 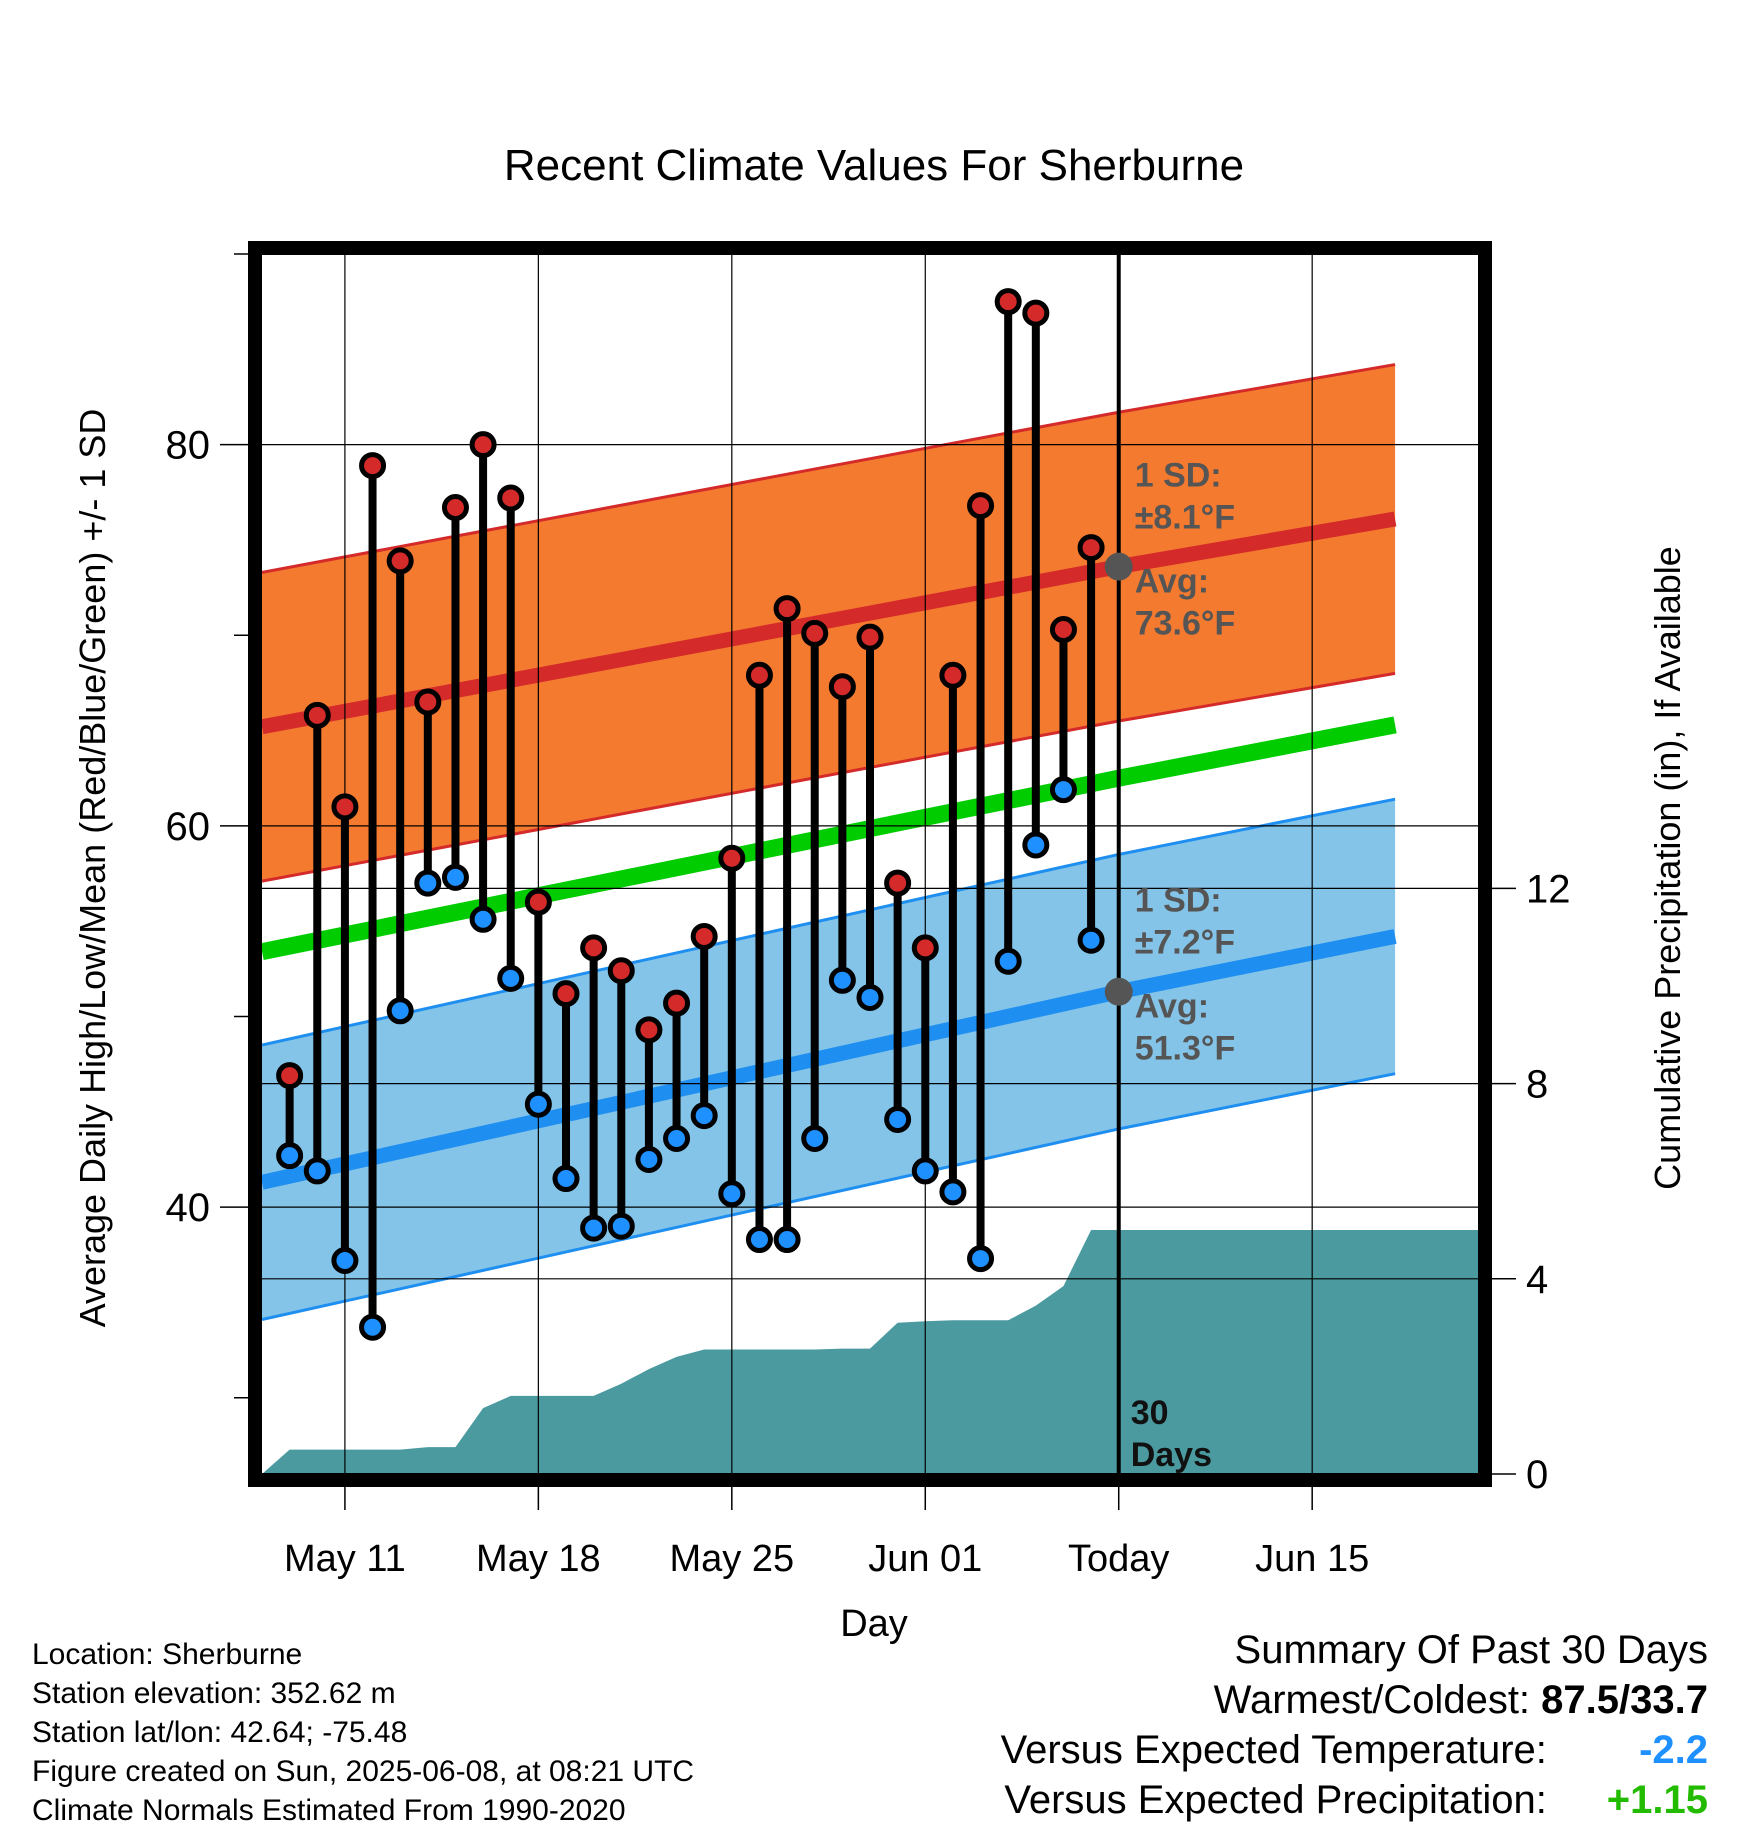 I want to click on low-sd-value: ±7.2°F, so click(x=1185, y=943).